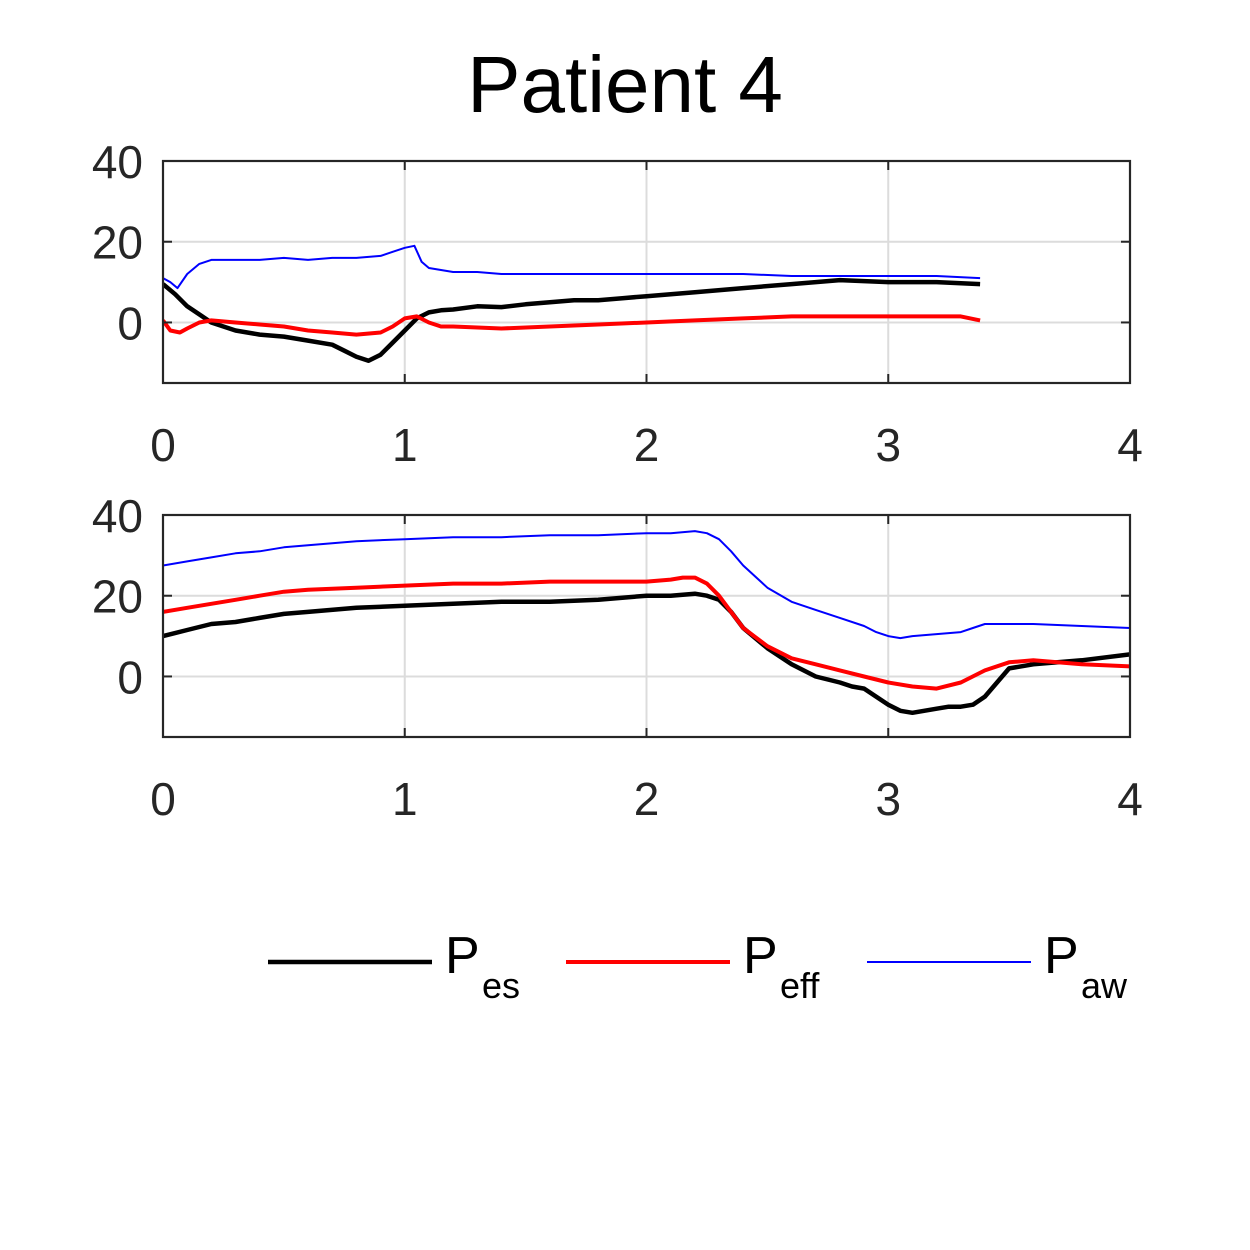  I want to click on legend-item-3: Paw, so click(997, 966).